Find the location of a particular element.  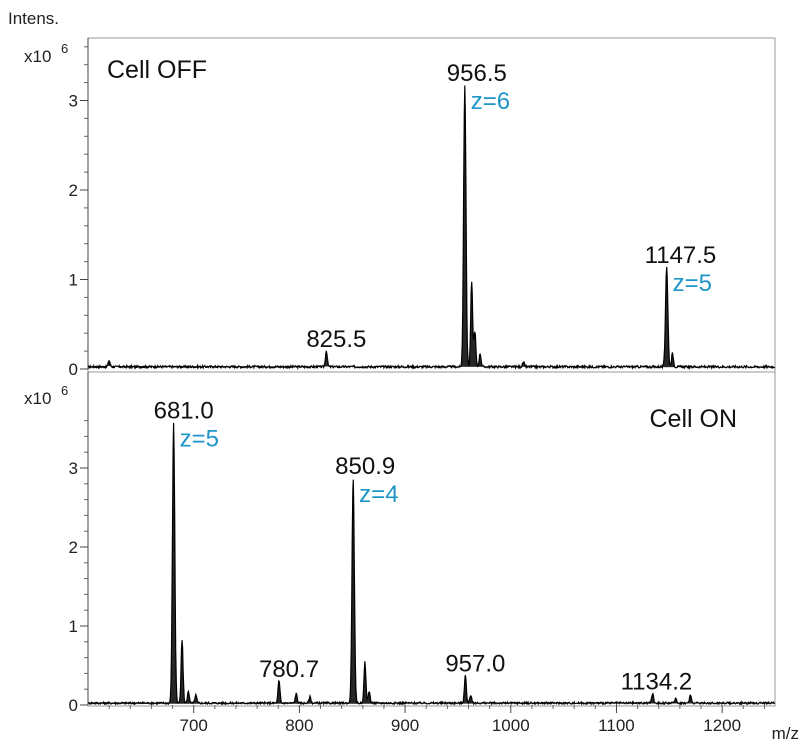

peak-label: 825.5 is located at coordinates (336, 339).